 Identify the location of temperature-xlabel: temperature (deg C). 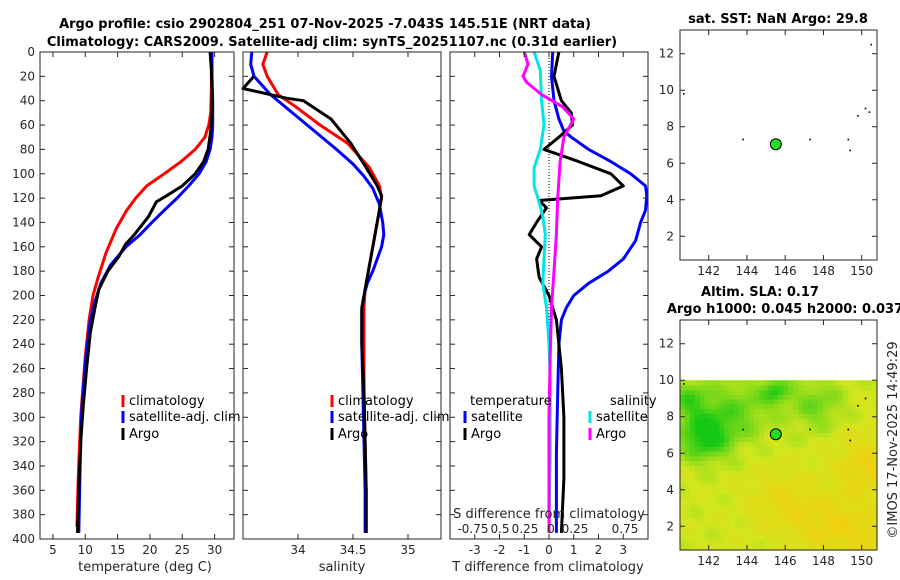
(145, 567).